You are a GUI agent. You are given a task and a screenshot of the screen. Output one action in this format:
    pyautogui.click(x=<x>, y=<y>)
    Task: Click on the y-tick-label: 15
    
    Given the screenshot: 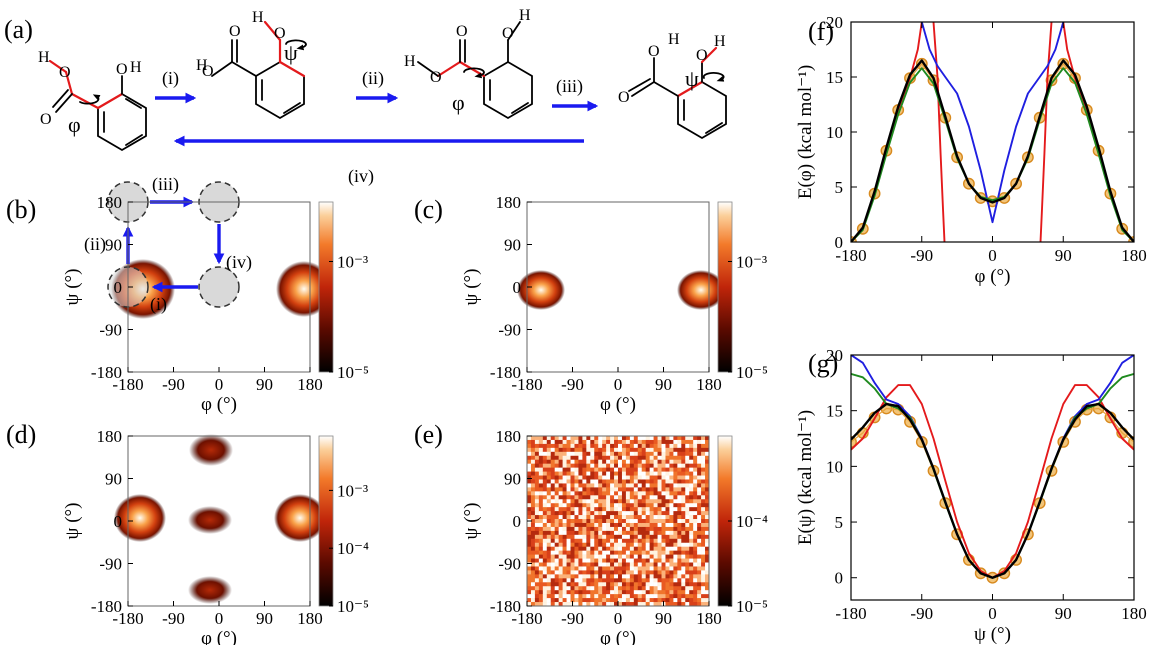 What is the action you would take?
    pyautogui.click(x=834, y=411)
    